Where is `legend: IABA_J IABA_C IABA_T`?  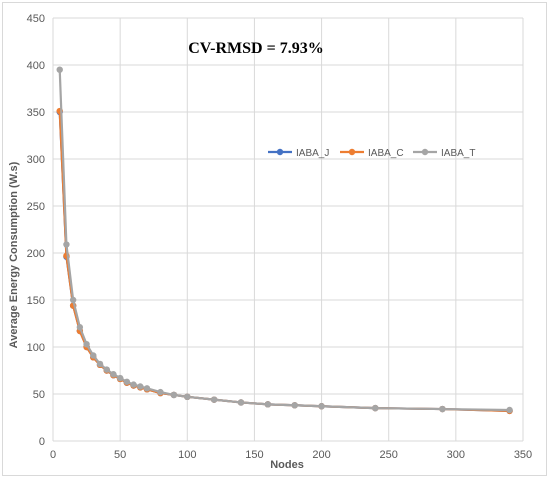 legend: IABA_J IABA_C IABA_T is located at coordinates (371, 153).